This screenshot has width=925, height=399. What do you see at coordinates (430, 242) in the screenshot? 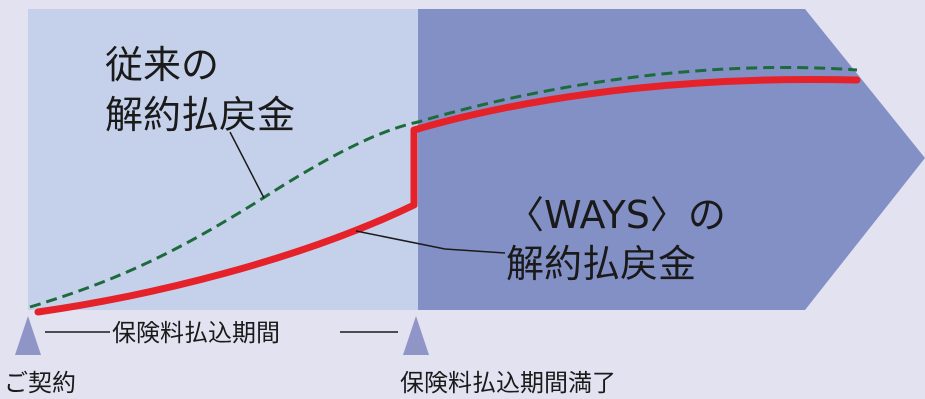
I see `ways-label-leader` at bounding box center [430, 242].